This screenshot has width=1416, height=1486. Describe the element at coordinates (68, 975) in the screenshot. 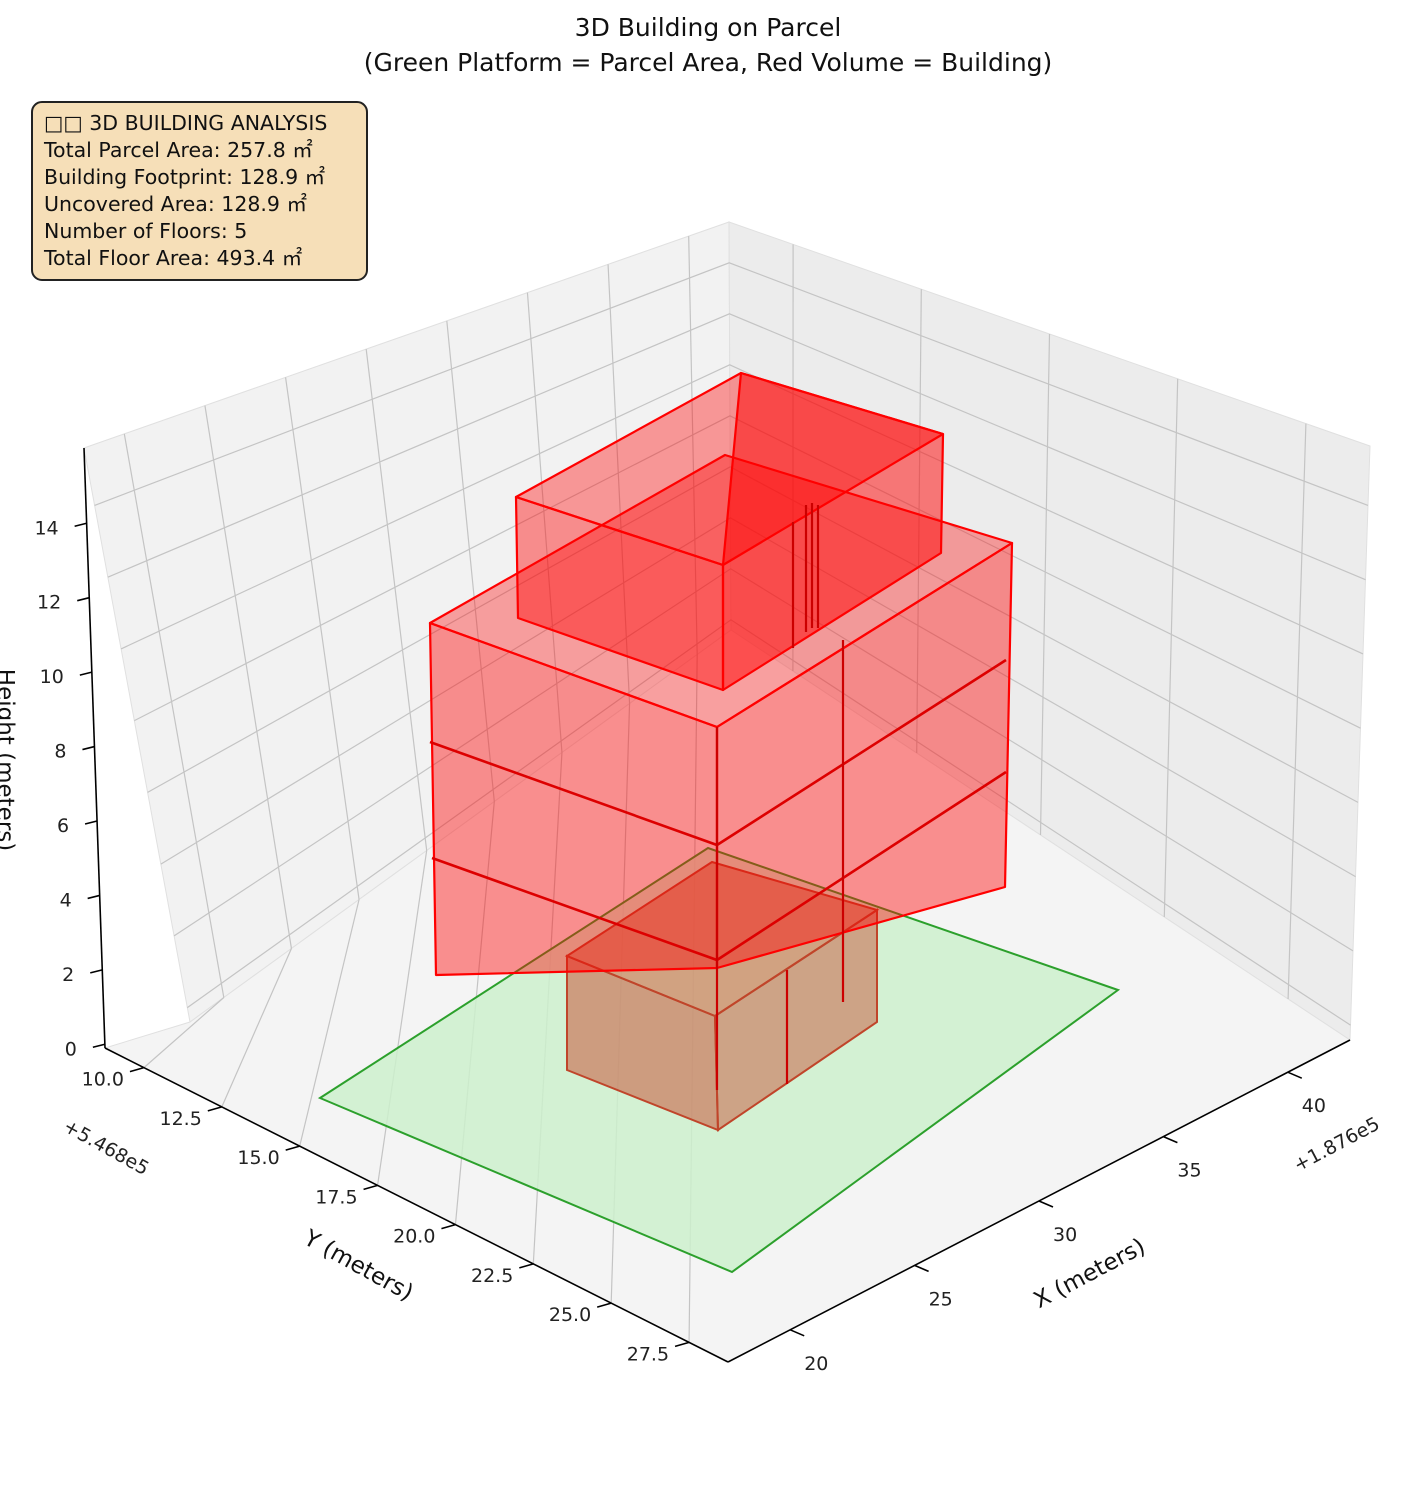

I see `z-tick-label: 2` at that location.